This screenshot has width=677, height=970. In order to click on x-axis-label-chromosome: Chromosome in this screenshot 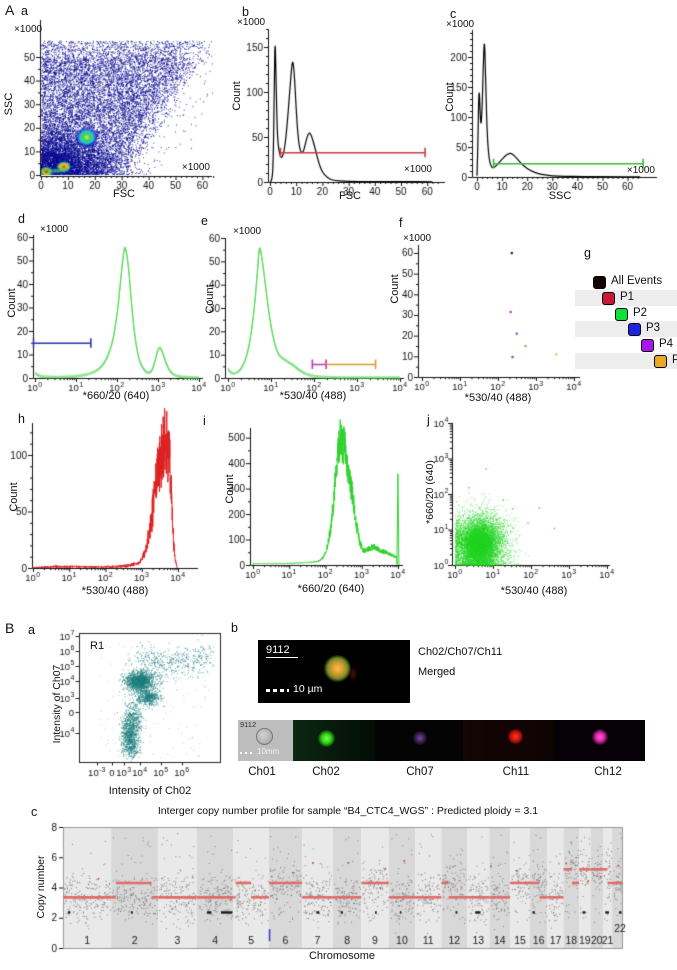, I will do `click(342, 956)`.